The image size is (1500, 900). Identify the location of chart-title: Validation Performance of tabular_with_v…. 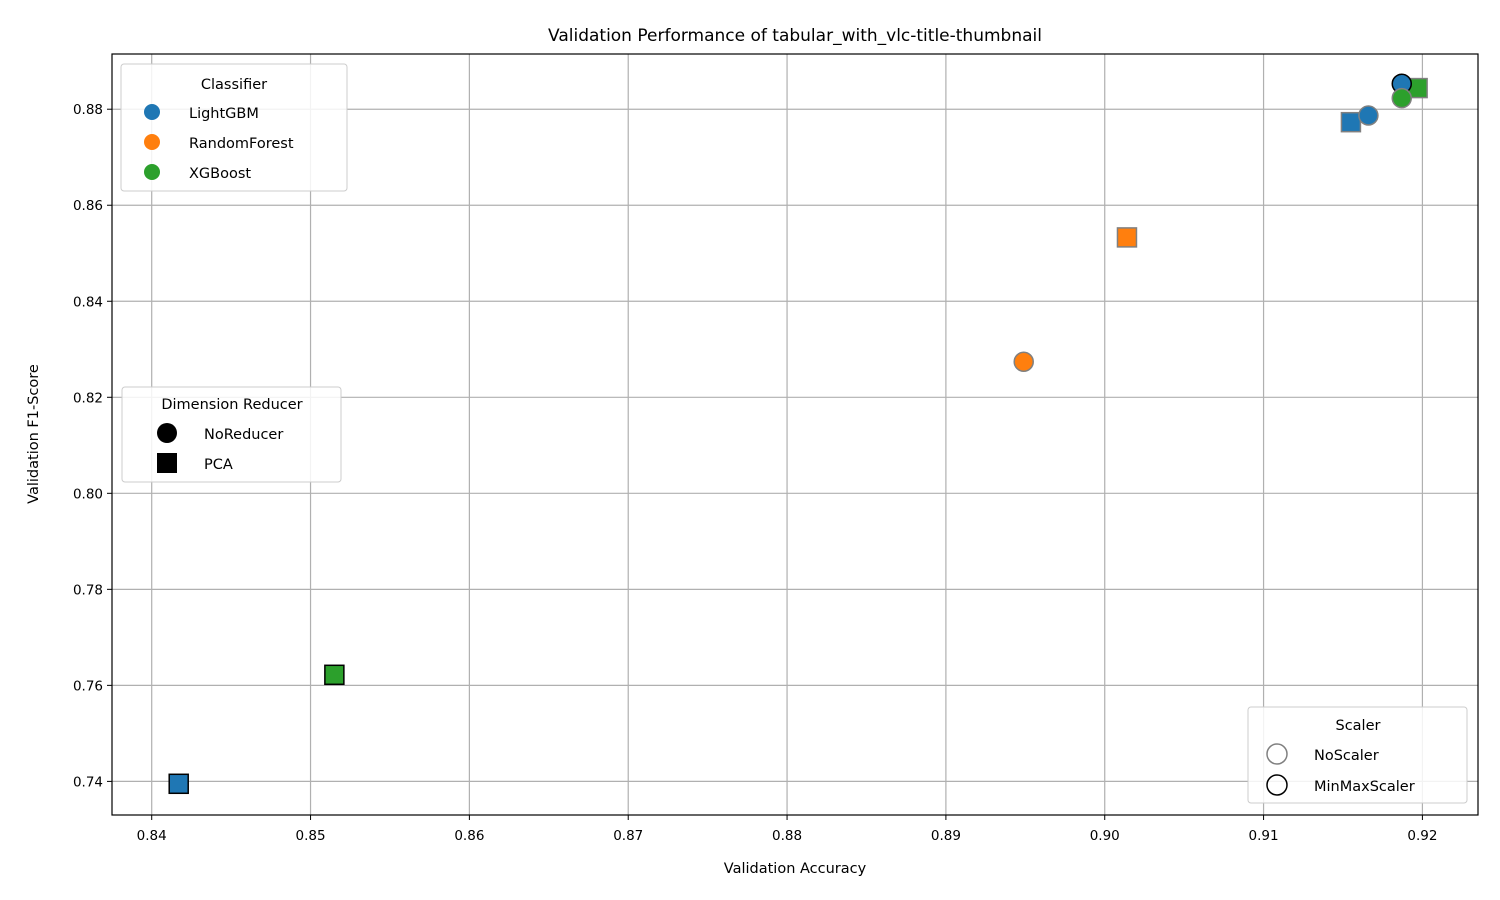
(795, 36).